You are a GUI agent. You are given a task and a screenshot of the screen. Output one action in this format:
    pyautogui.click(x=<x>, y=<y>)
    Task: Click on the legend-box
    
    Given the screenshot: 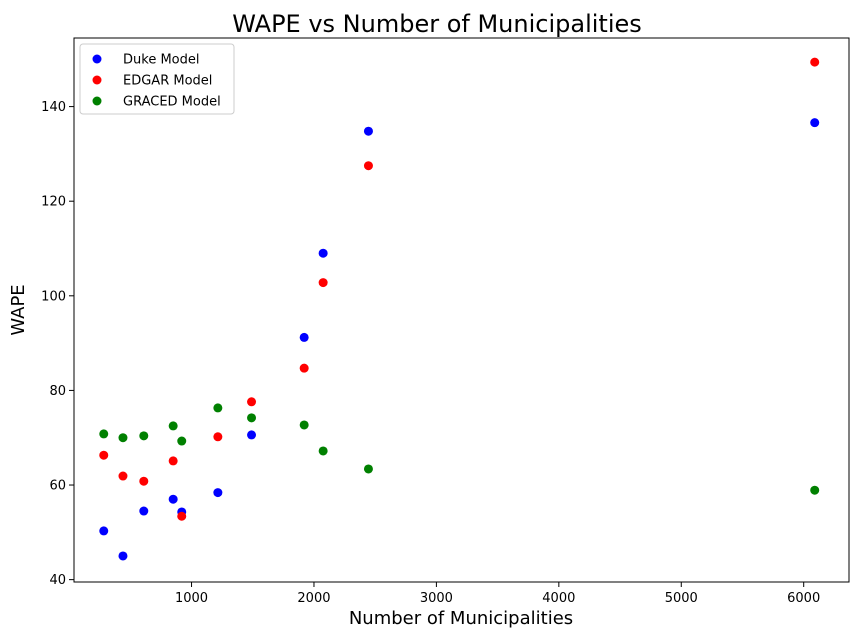 What is the action you would take?
    pyautogui.click(x=157, y=79)
    